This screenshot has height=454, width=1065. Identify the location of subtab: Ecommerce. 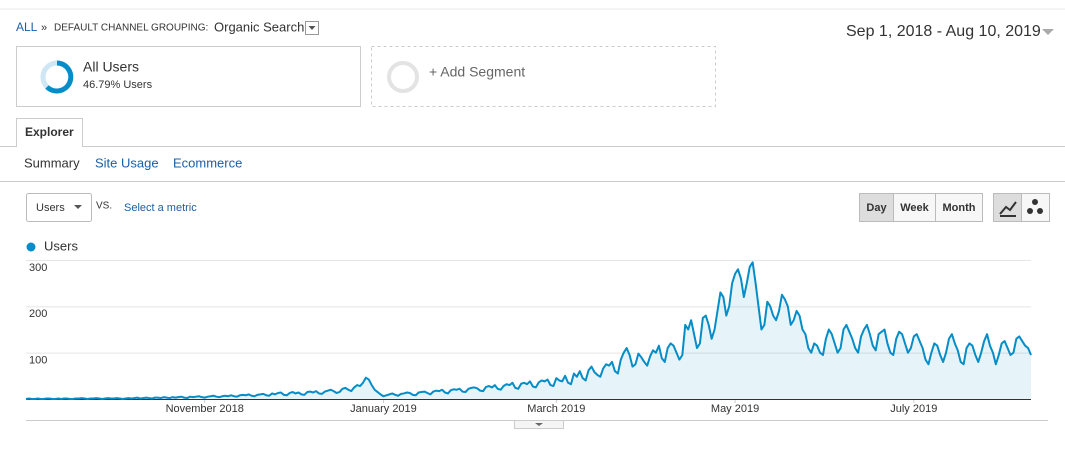
(207, 162).